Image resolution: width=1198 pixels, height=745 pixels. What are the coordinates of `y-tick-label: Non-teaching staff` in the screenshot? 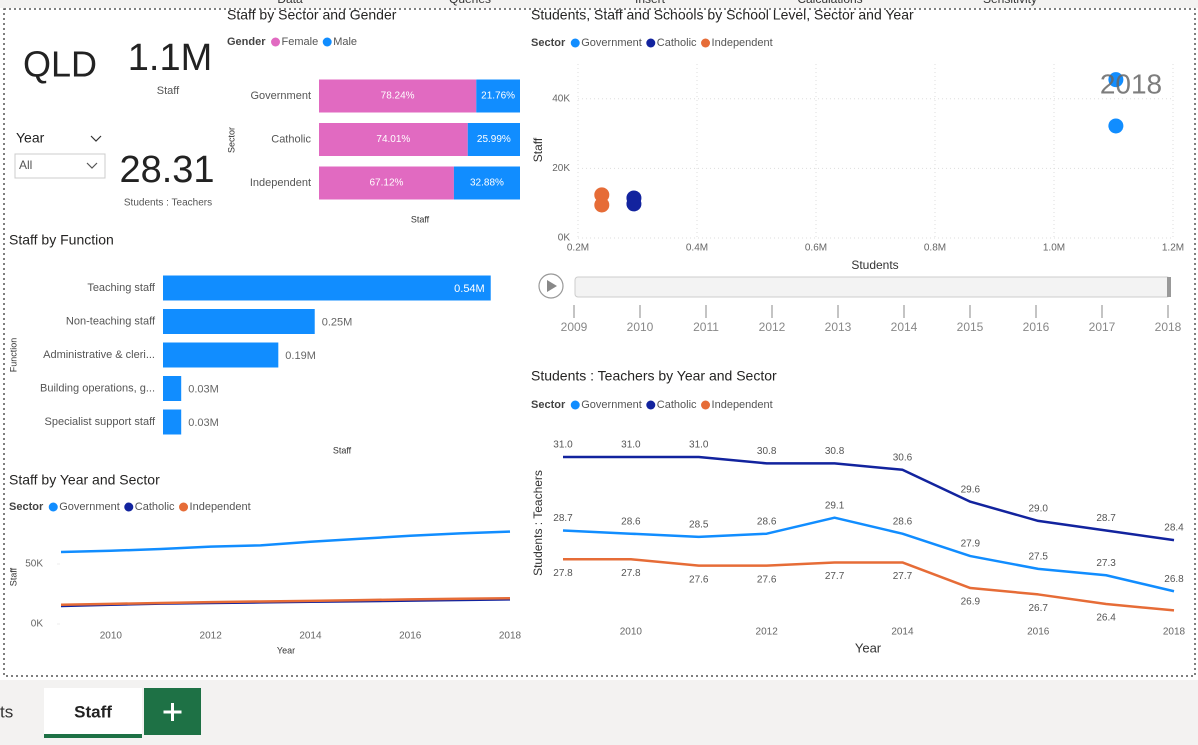 It's located at (111, 321).